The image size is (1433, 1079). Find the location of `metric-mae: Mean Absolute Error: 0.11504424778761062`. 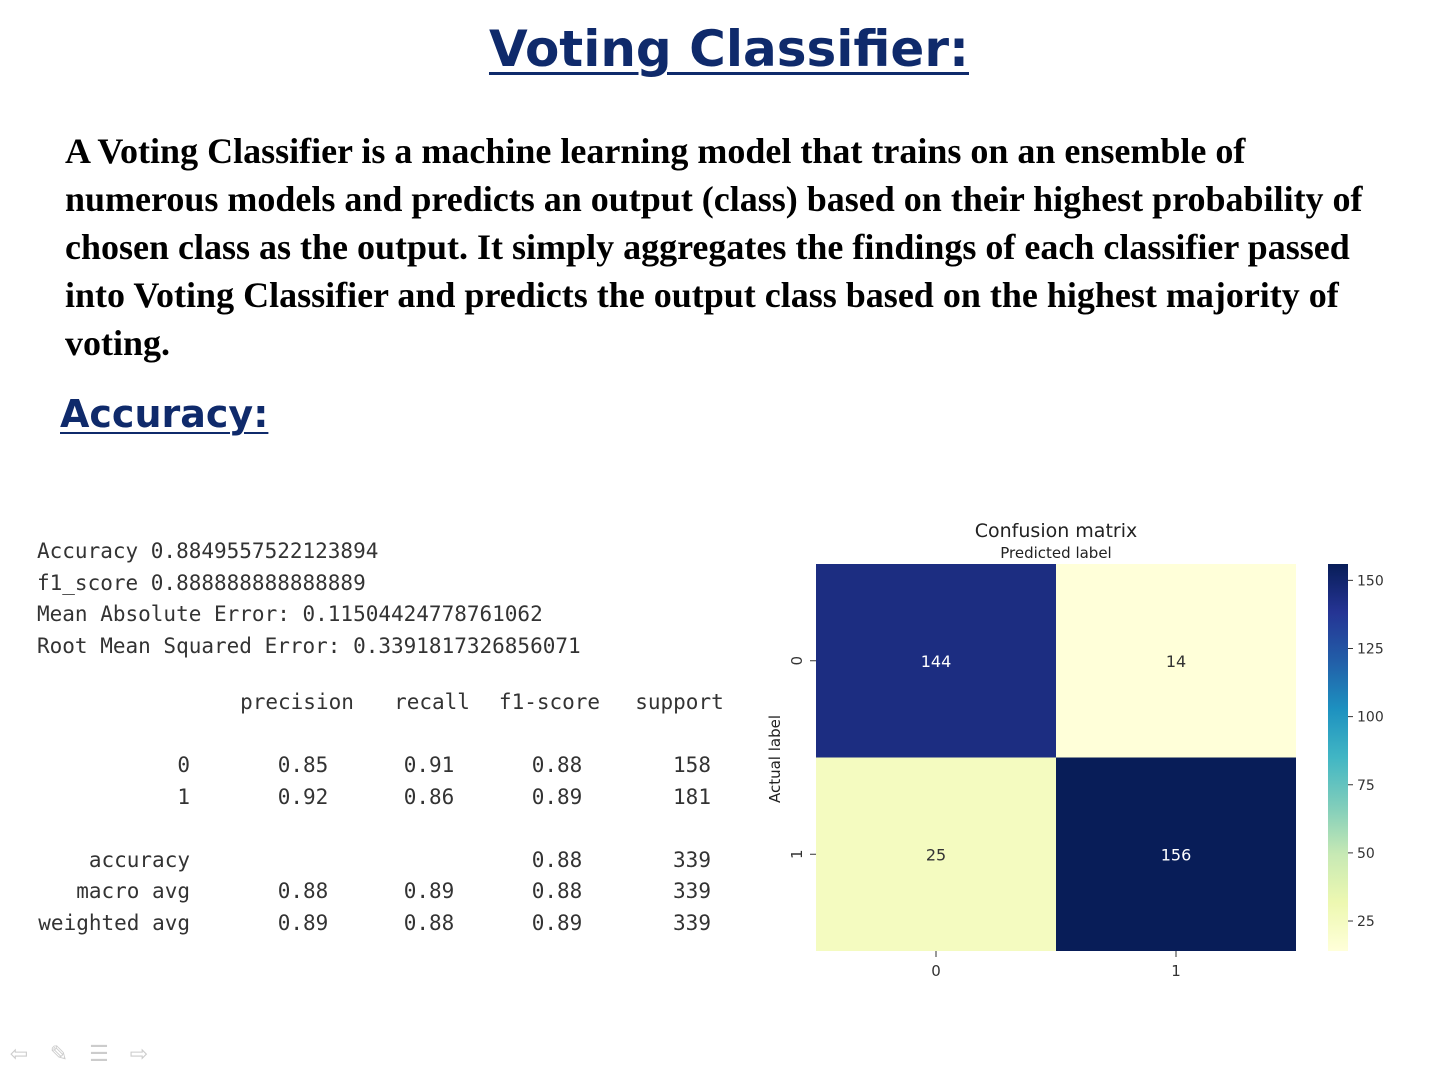

metric-mae: Mean Absolute Error: 0.11504424778761062 is located at coordinates (290, 614).